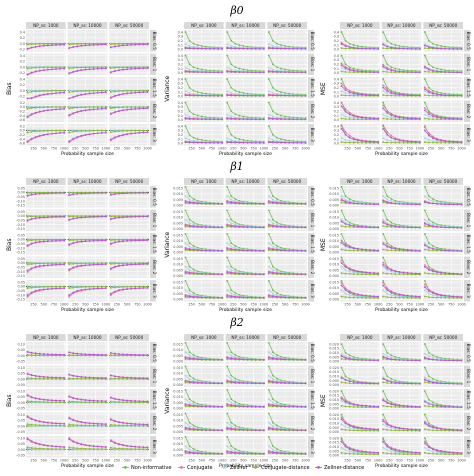 This screenshot has width=474, height=476. I want to click on y-axis-label: Variance, so click(167, 88).